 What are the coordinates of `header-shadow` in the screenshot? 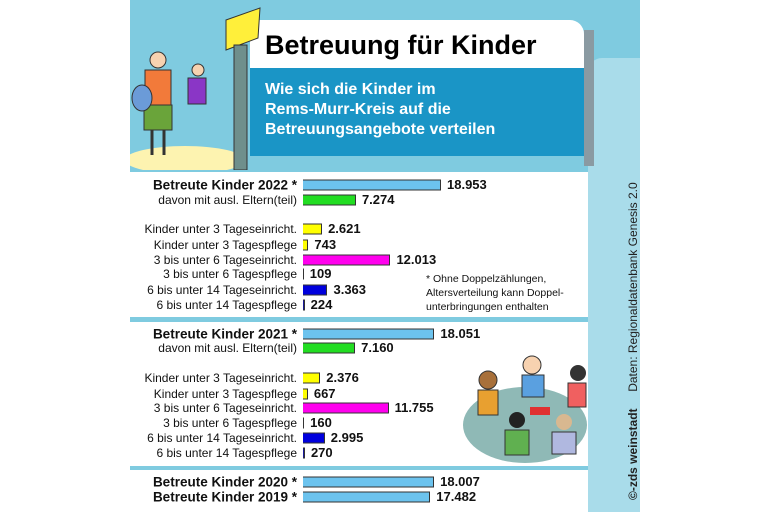 It's located at (589, 98).